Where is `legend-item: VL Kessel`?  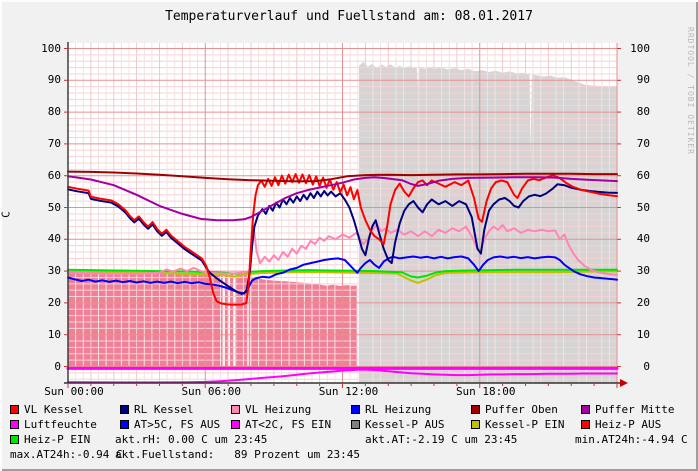 legend-item: VL Kessel is located at coordinates (47, 409).